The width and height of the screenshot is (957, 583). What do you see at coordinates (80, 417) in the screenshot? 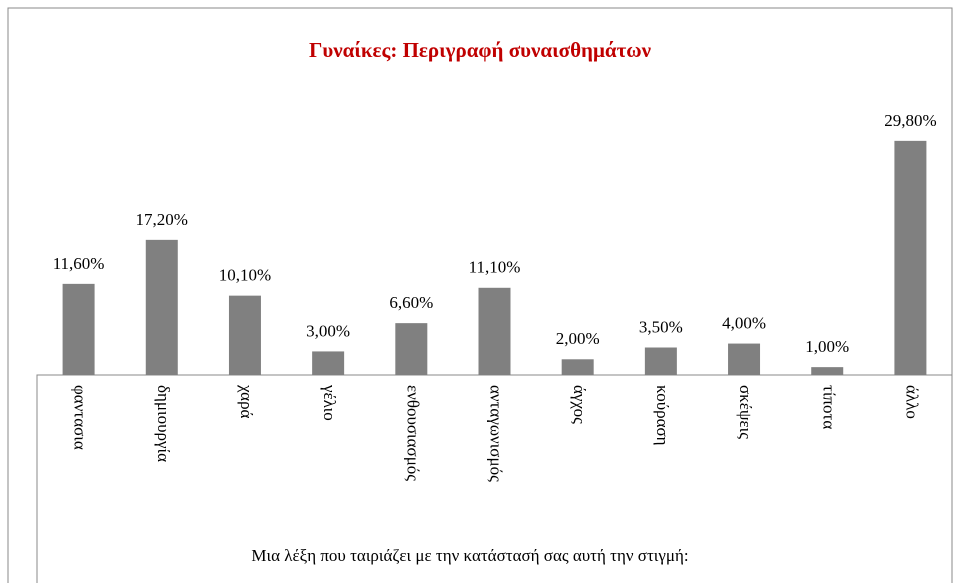
I see `x-tick-label: φαντασια` at bounding box center [80, 417].